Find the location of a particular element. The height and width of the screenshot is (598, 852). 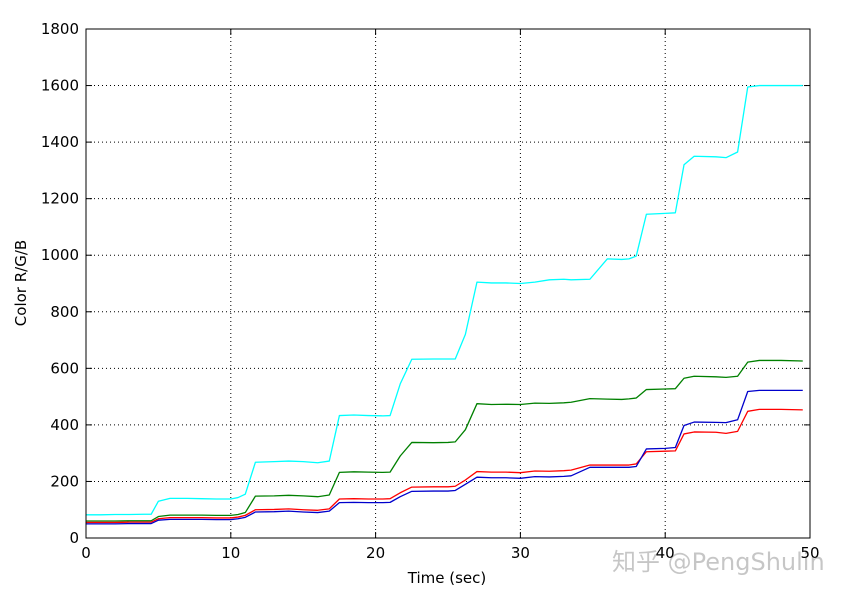

y-tick-label: 0 is located at coordinates (74, 538).